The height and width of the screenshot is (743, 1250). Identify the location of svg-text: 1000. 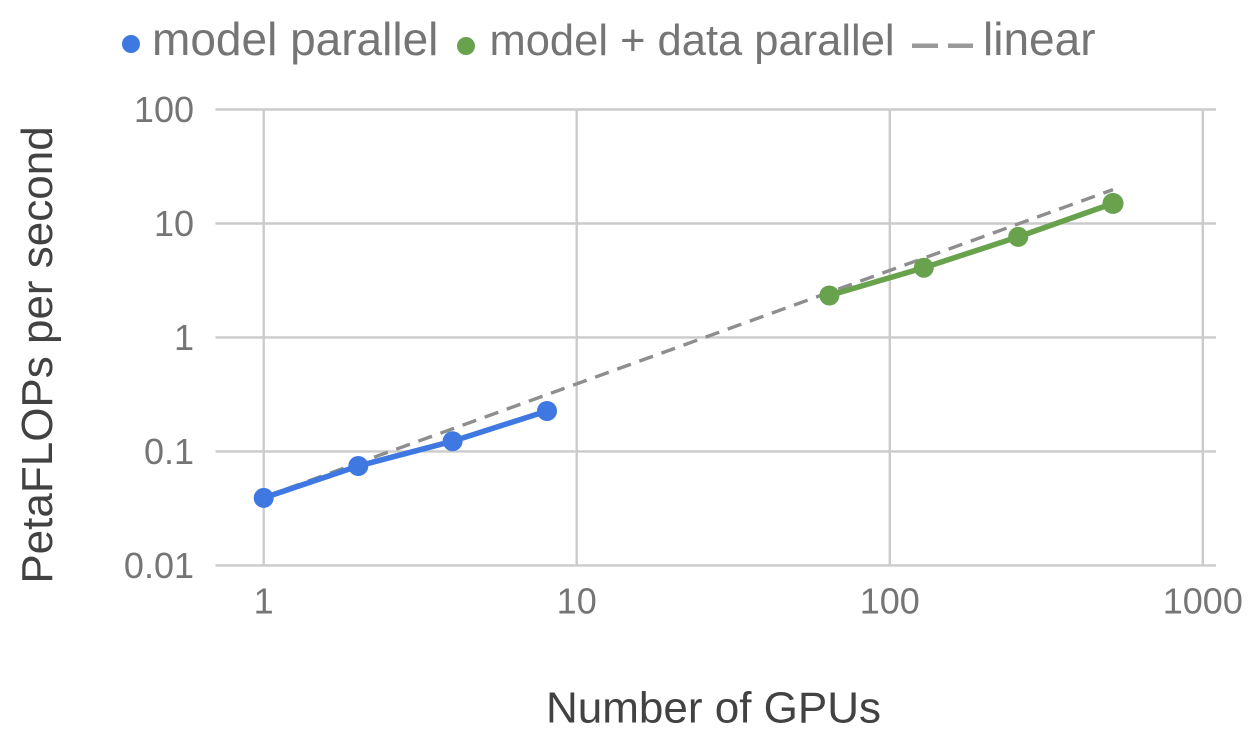
(1203, 601).